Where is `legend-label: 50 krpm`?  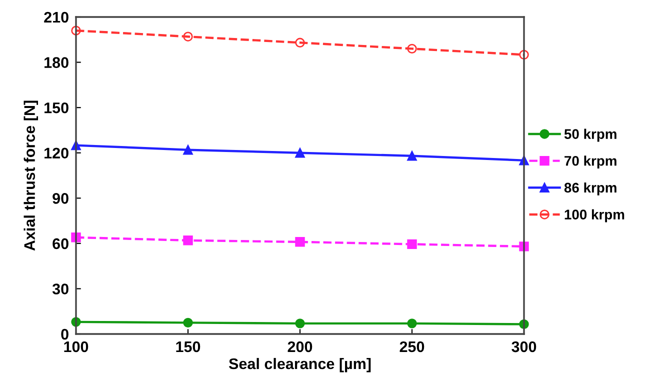
legend-label: 50 krpm is located at coordinates (590, 135).